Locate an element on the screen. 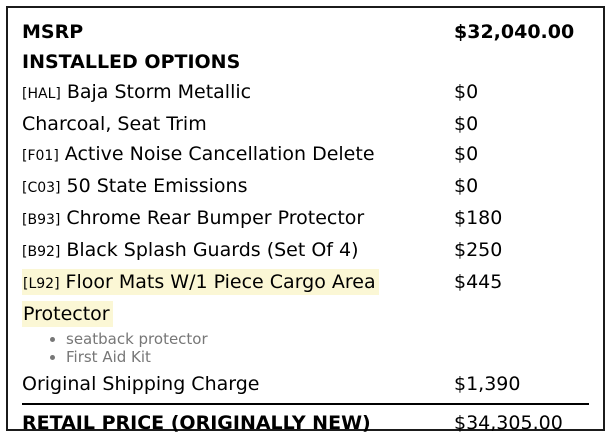  msrp-label: MSRP is located at coordinates (238, 32).